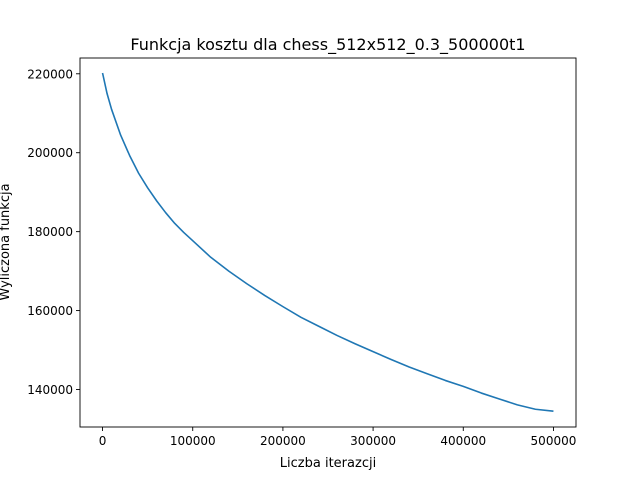 This screenshot has width=640, height=480. What do you see at coordinates (463, 441) in the screenshot?
I see `x-tick-label: 400000` at bounding box center [463, 441].